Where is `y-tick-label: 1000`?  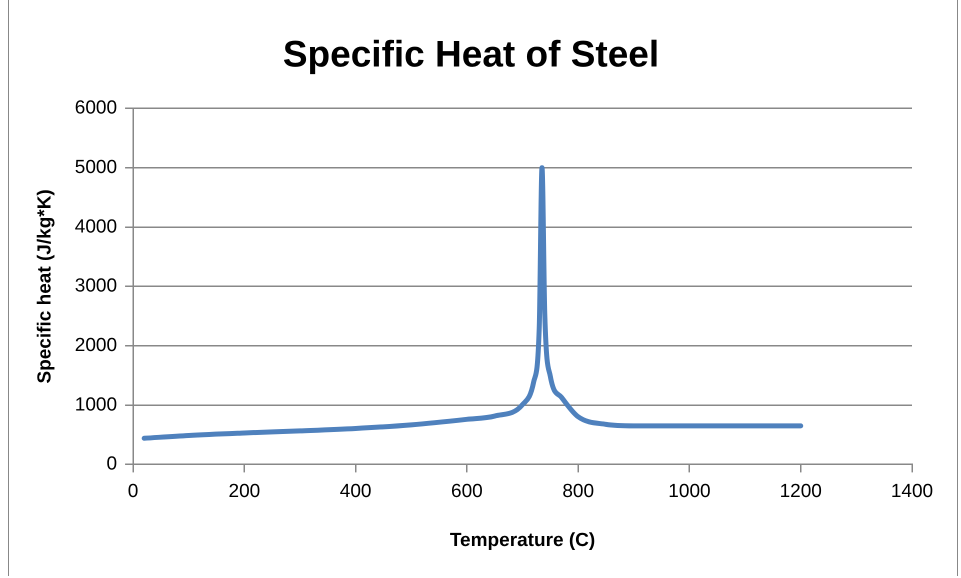 y-tick-label: 1000 is located at coordinates (96, 405).